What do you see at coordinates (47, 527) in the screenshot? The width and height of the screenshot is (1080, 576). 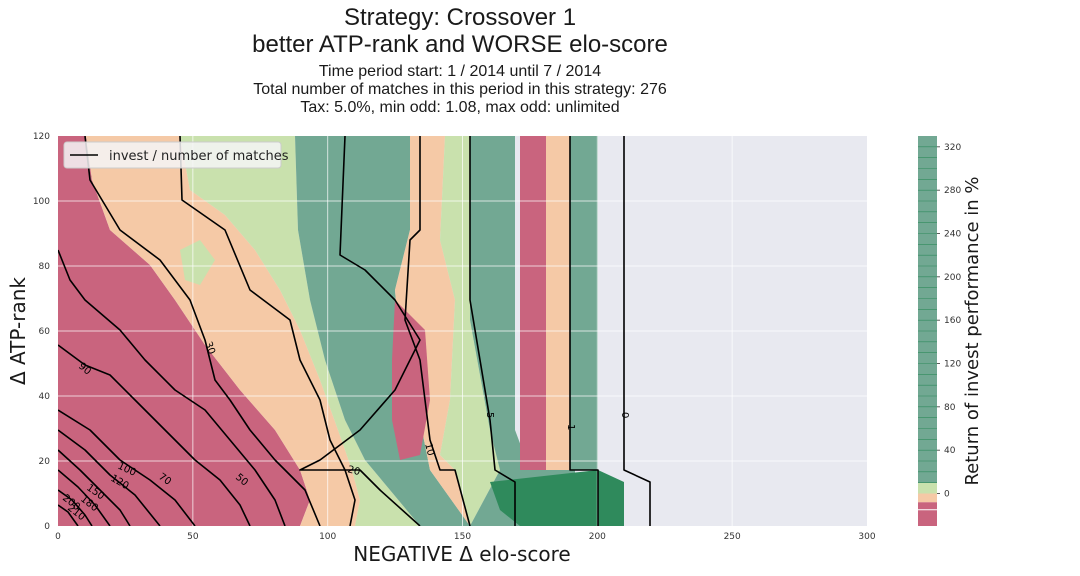 I see `y-tick-label: 0` at bounding box center [47, 527].